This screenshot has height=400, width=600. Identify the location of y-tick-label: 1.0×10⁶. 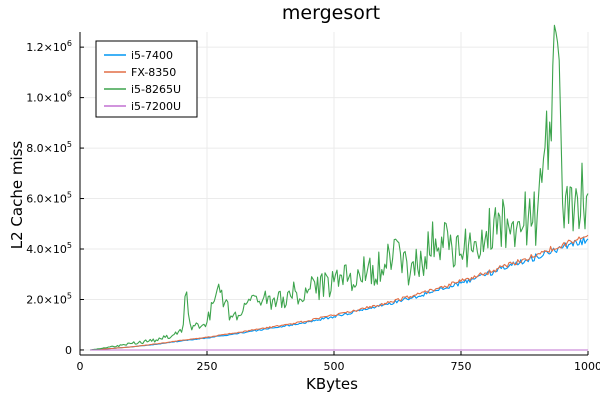
(49, 97).